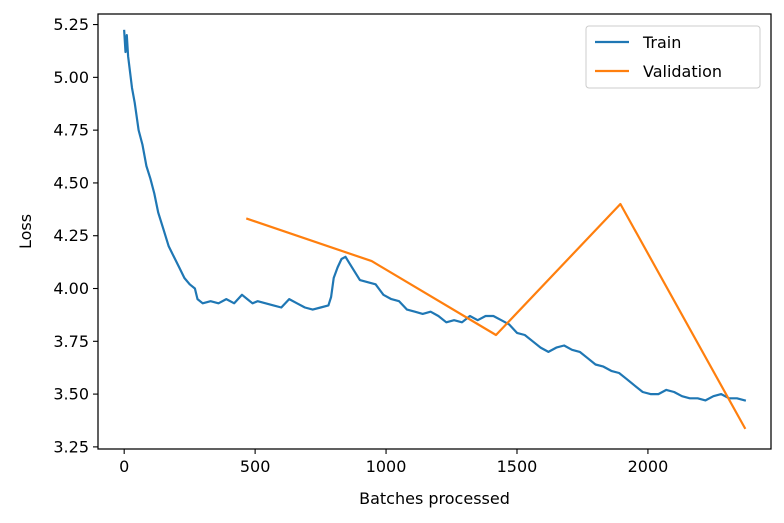 Image resolution: width=784 pixels, height=523 pixels. I want to click on x-tick-label: 1500, so click(517, 466).